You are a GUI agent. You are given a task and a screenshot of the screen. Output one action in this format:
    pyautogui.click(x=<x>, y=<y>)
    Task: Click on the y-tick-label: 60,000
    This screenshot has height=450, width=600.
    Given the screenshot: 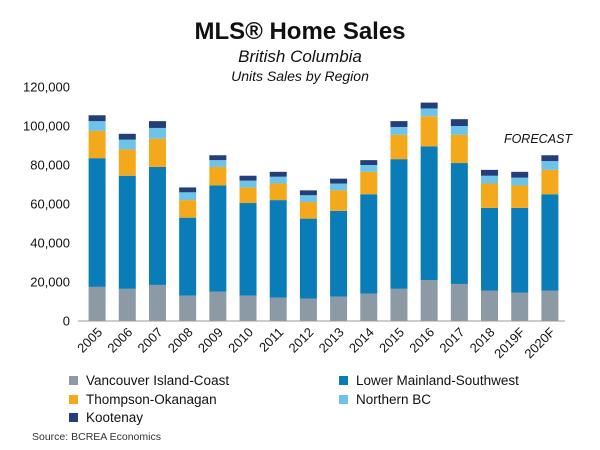 What is the action you would take?
    pyautogui.click(x=50, y=204)
    